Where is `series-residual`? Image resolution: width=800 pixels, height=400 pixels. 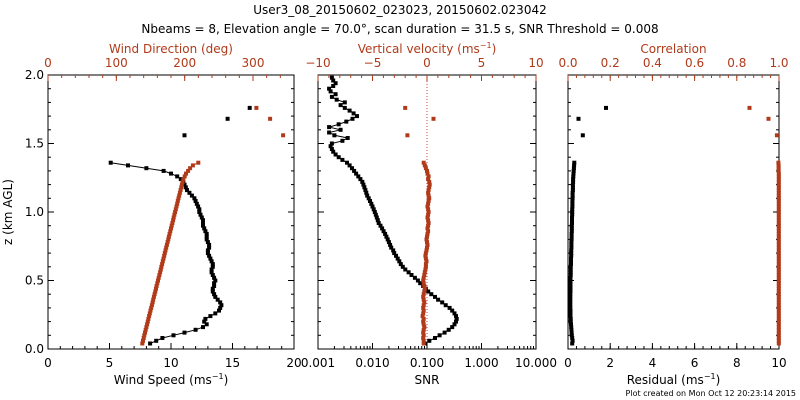
series-residual is located at coordinates (572, 253).